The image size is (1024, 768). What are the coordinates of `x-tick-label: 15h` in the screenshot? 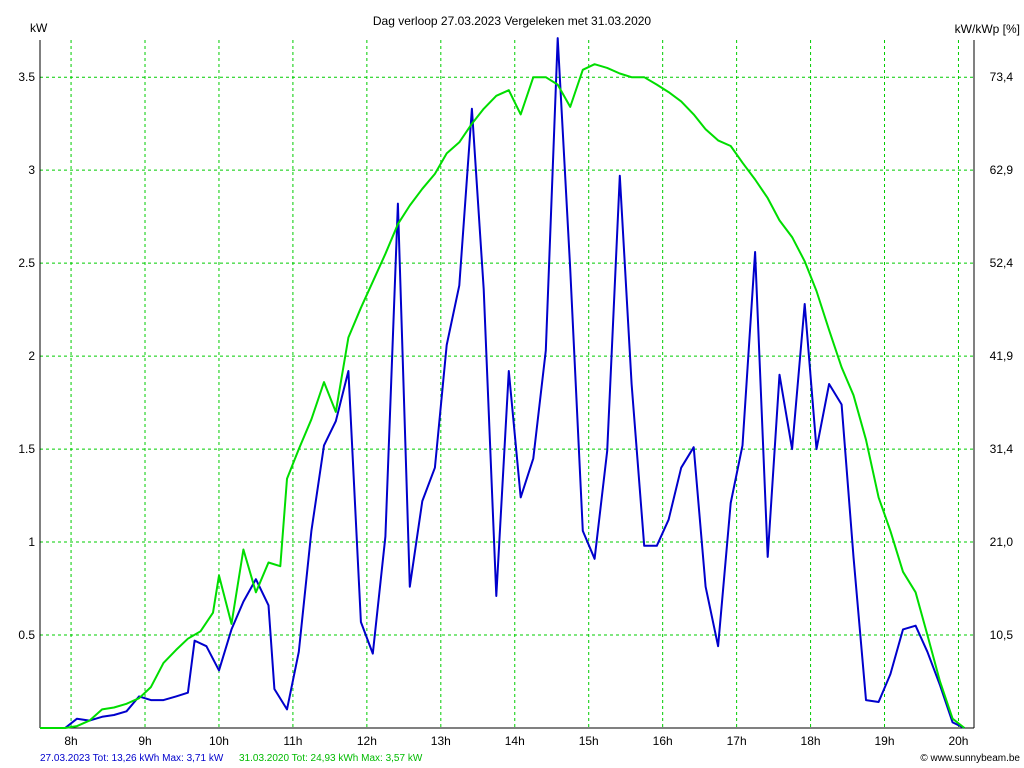 It's located at (589, 741).